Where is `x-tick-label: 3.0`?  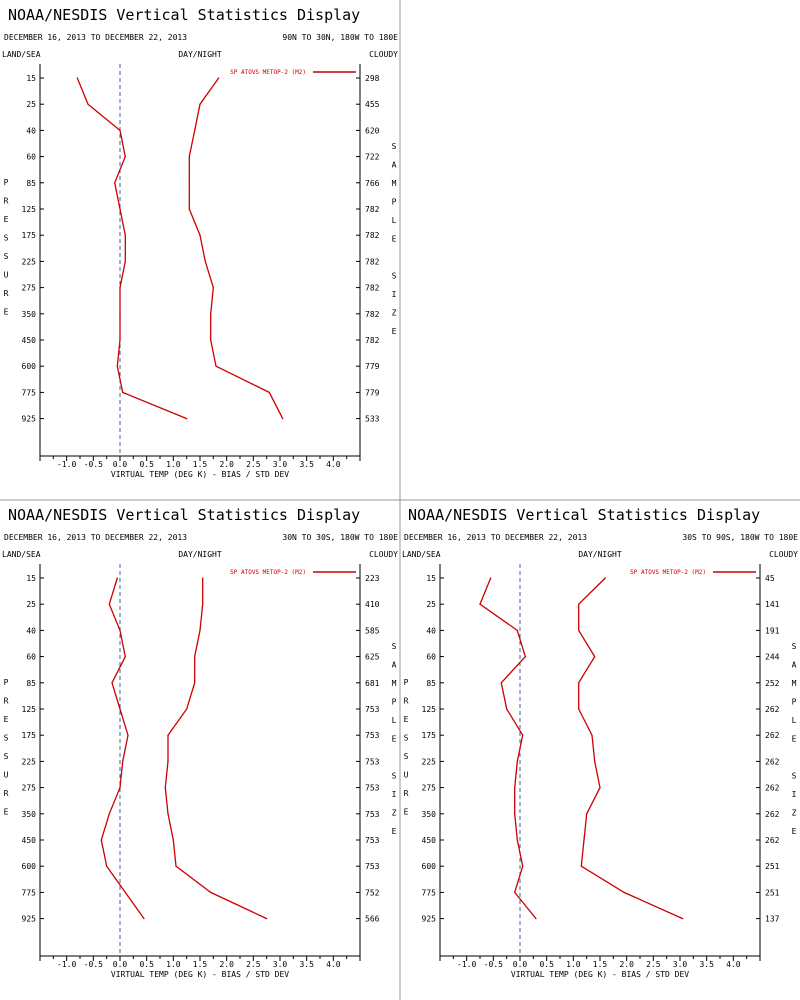
x-tick-label: 3.0 is located at coordinates (680, 964).